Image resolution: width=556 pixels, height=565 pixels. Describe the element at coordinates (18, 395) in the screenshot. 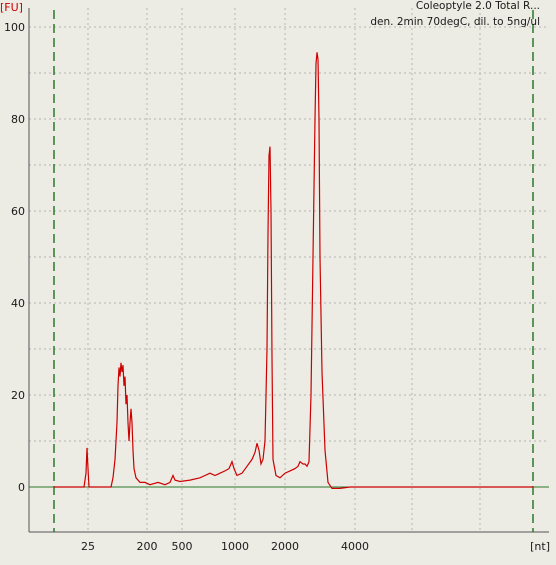

I see `y-tick-label: 20` at that location.